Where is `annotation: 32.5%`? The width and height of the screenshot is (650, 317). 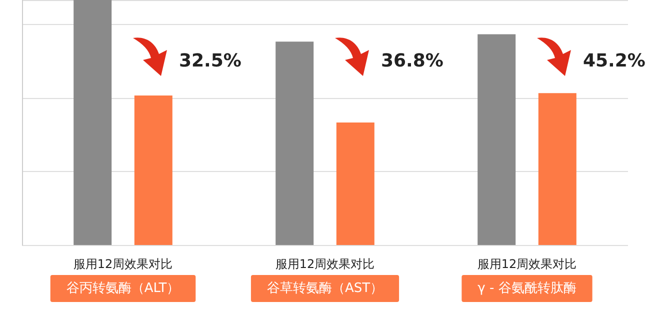
annotation: 32.5% is located at coordinates (210, 61).